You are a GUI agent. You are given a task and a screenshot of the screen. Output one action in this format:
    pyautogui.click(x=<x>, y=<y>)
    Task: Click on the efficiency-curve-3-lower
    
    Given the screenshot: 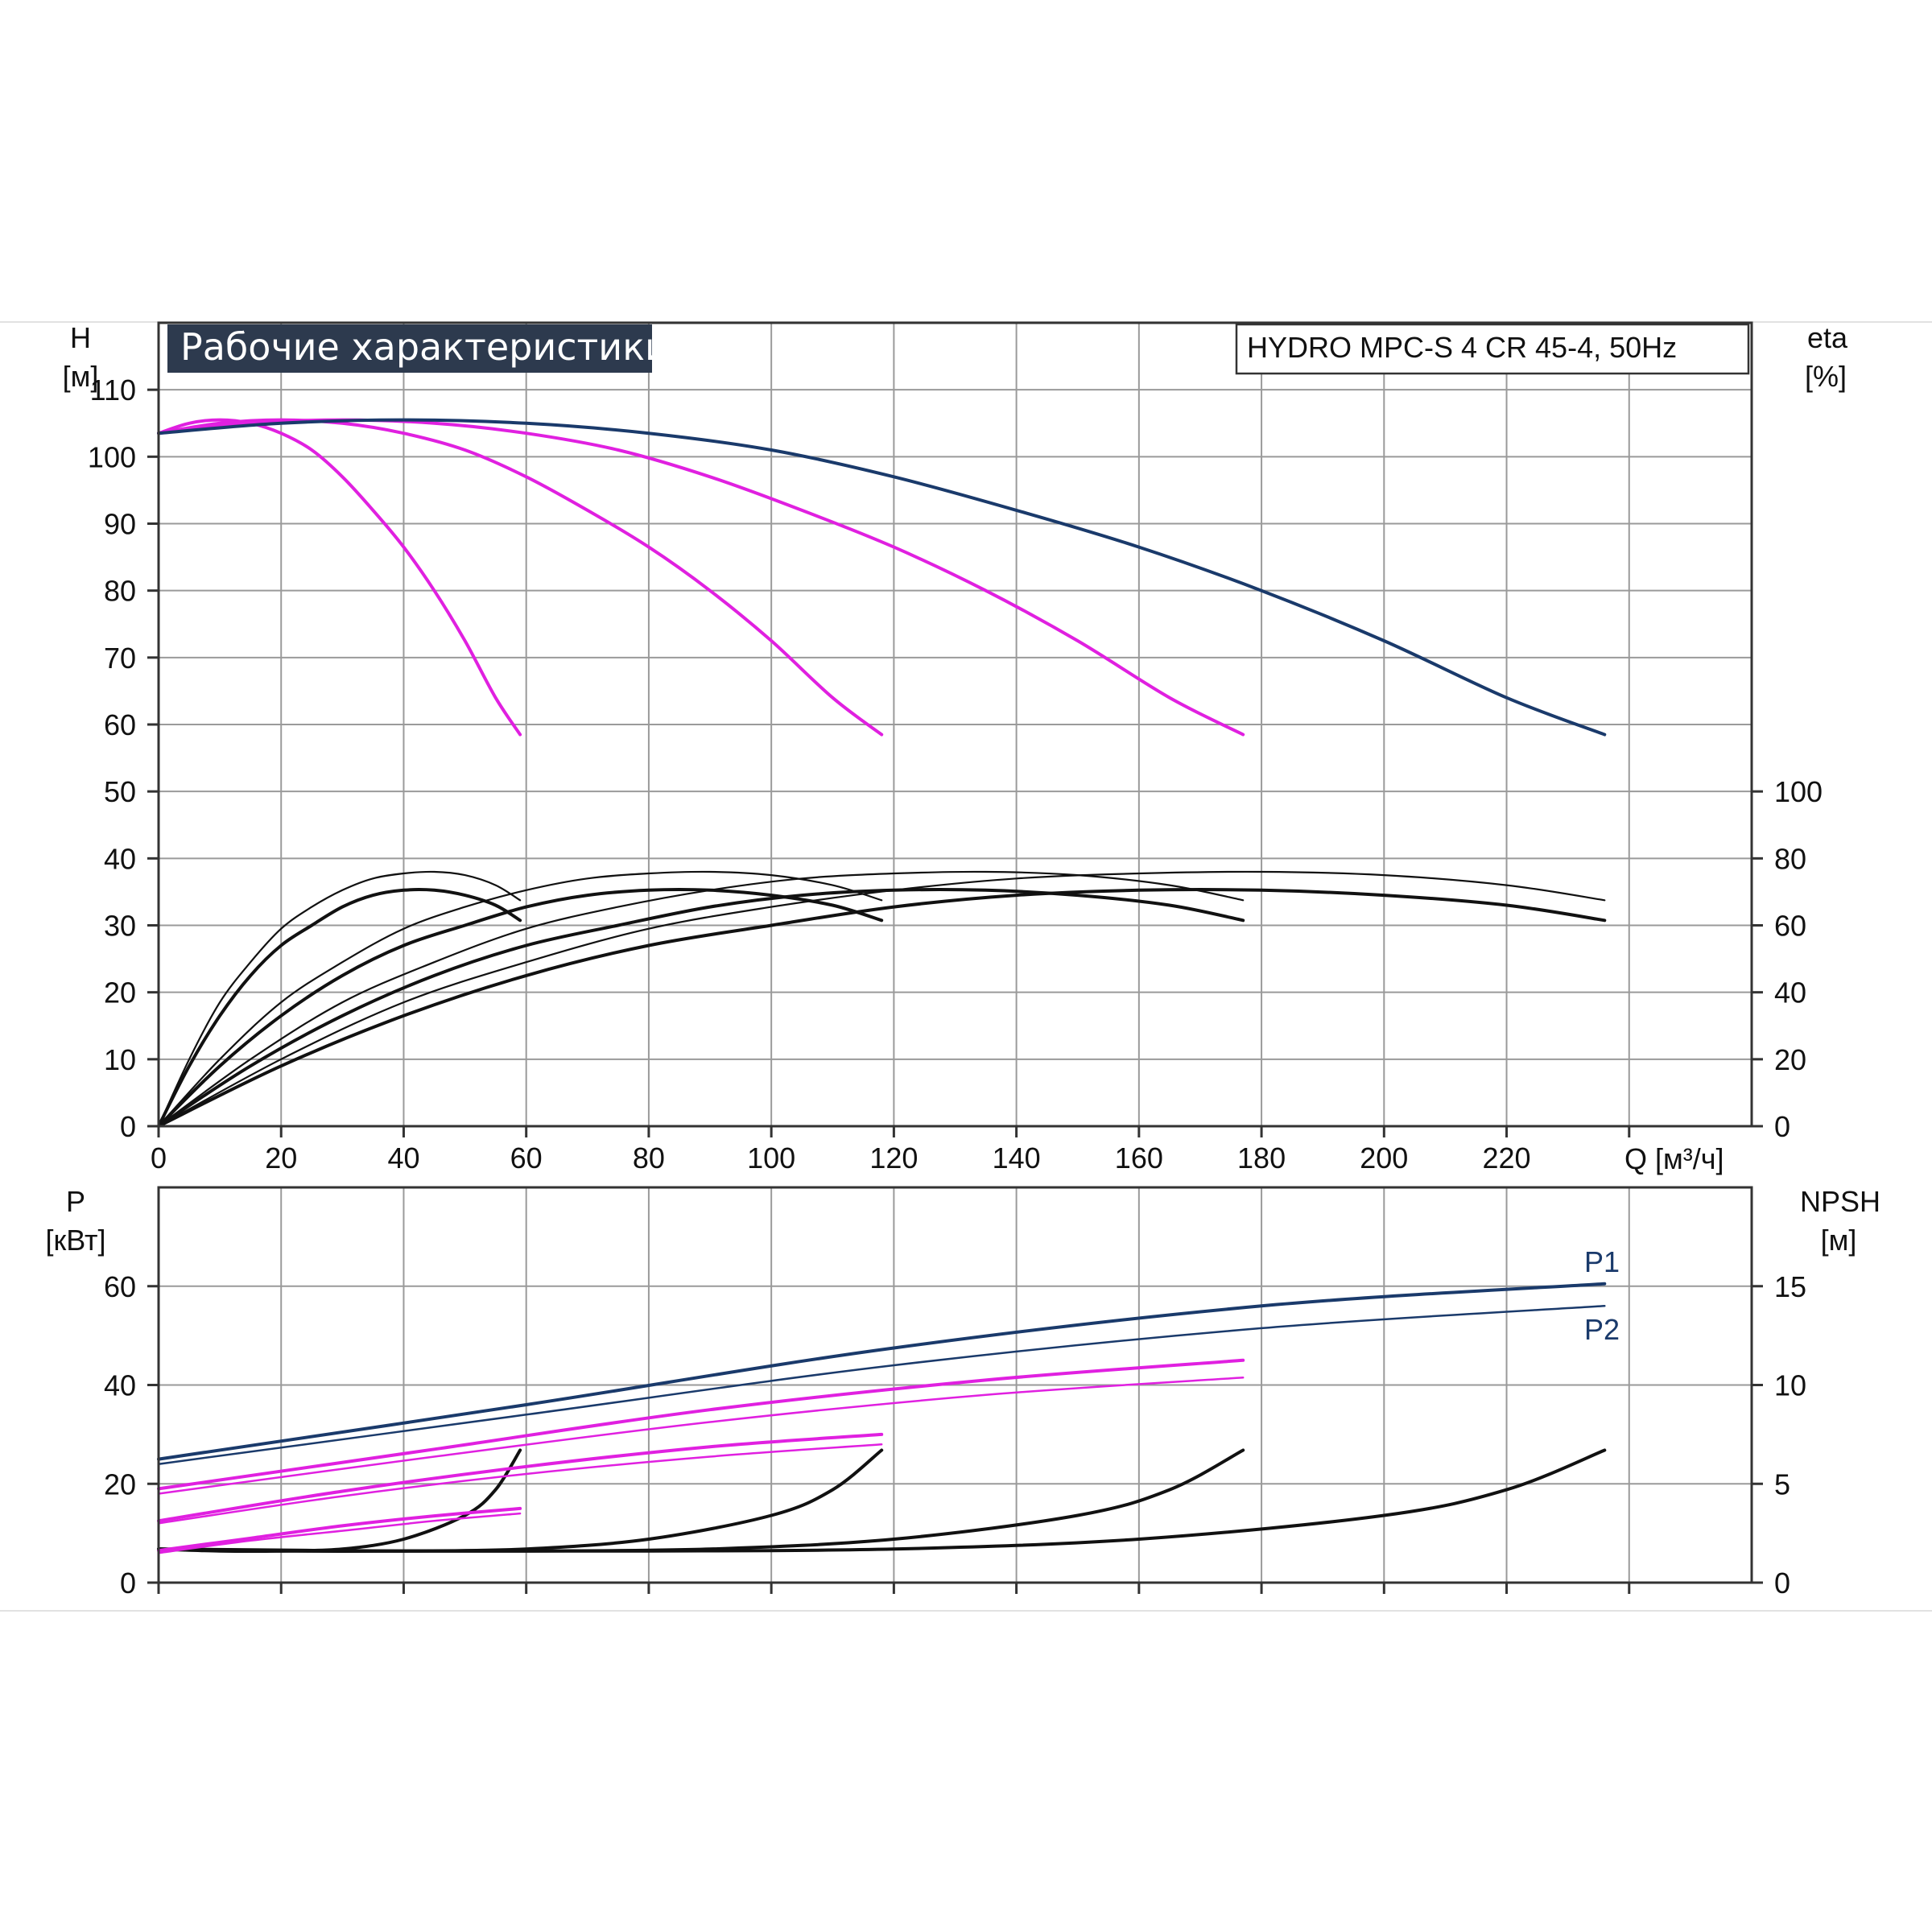 What is the action you would take?
    pyautogui.click(x=701, y=1008)
    